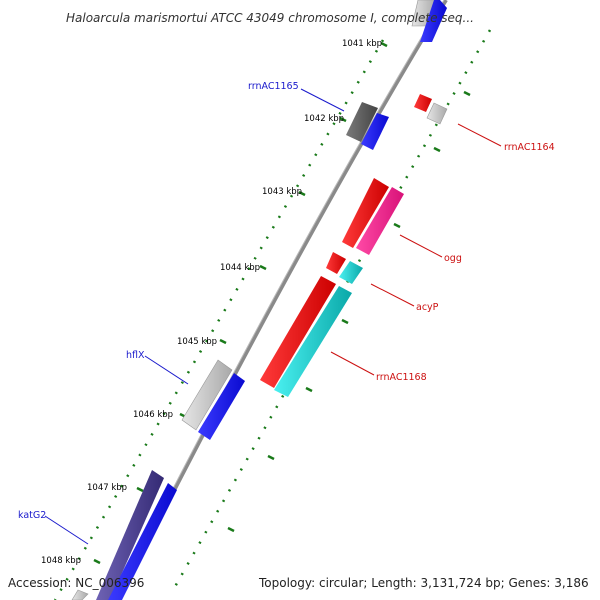  I want to click on label-rrnac1164: rrnAC1164, so click(529, 147).